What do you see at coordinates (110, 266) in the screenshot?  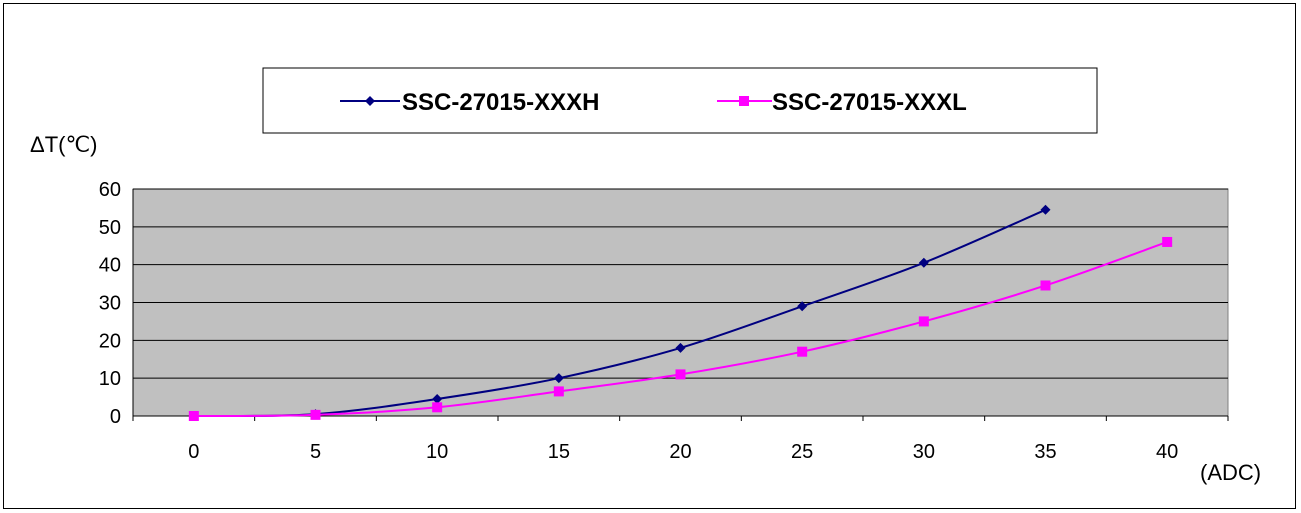 I see `y-tick-label: 40` at bounding box center [110, 266].